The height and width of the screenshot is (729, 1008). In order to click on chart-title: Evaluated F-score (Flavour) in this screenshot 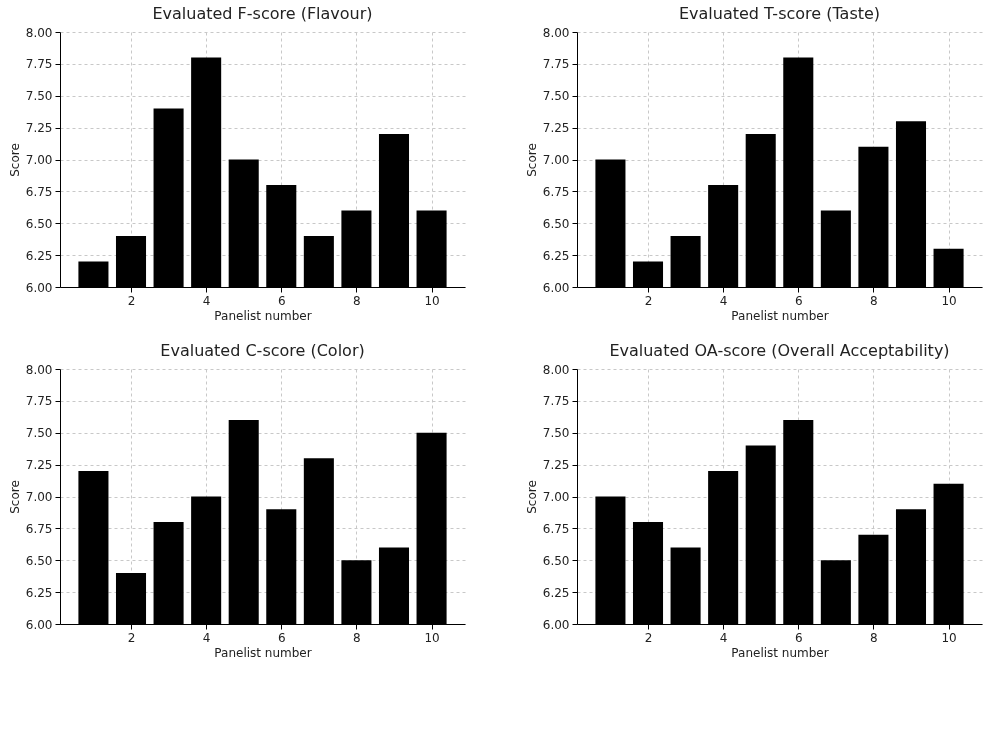, I will do `click(262, 13)`.